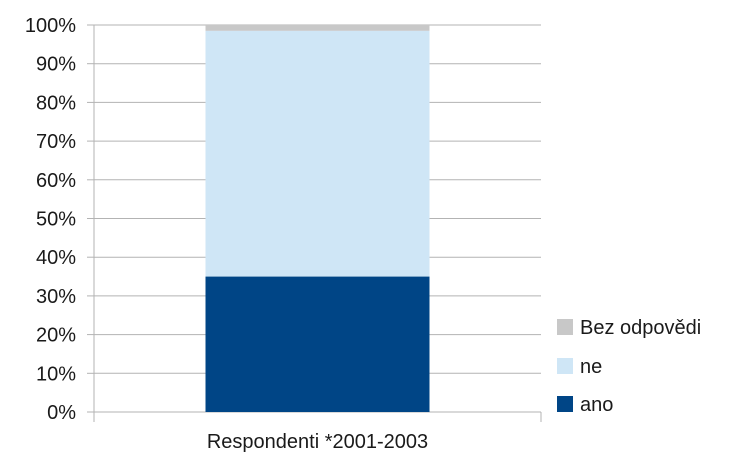 The width and height of the screenshot is (739, 459). I want to click on legend-label-ano: ano, so click(596, 405).